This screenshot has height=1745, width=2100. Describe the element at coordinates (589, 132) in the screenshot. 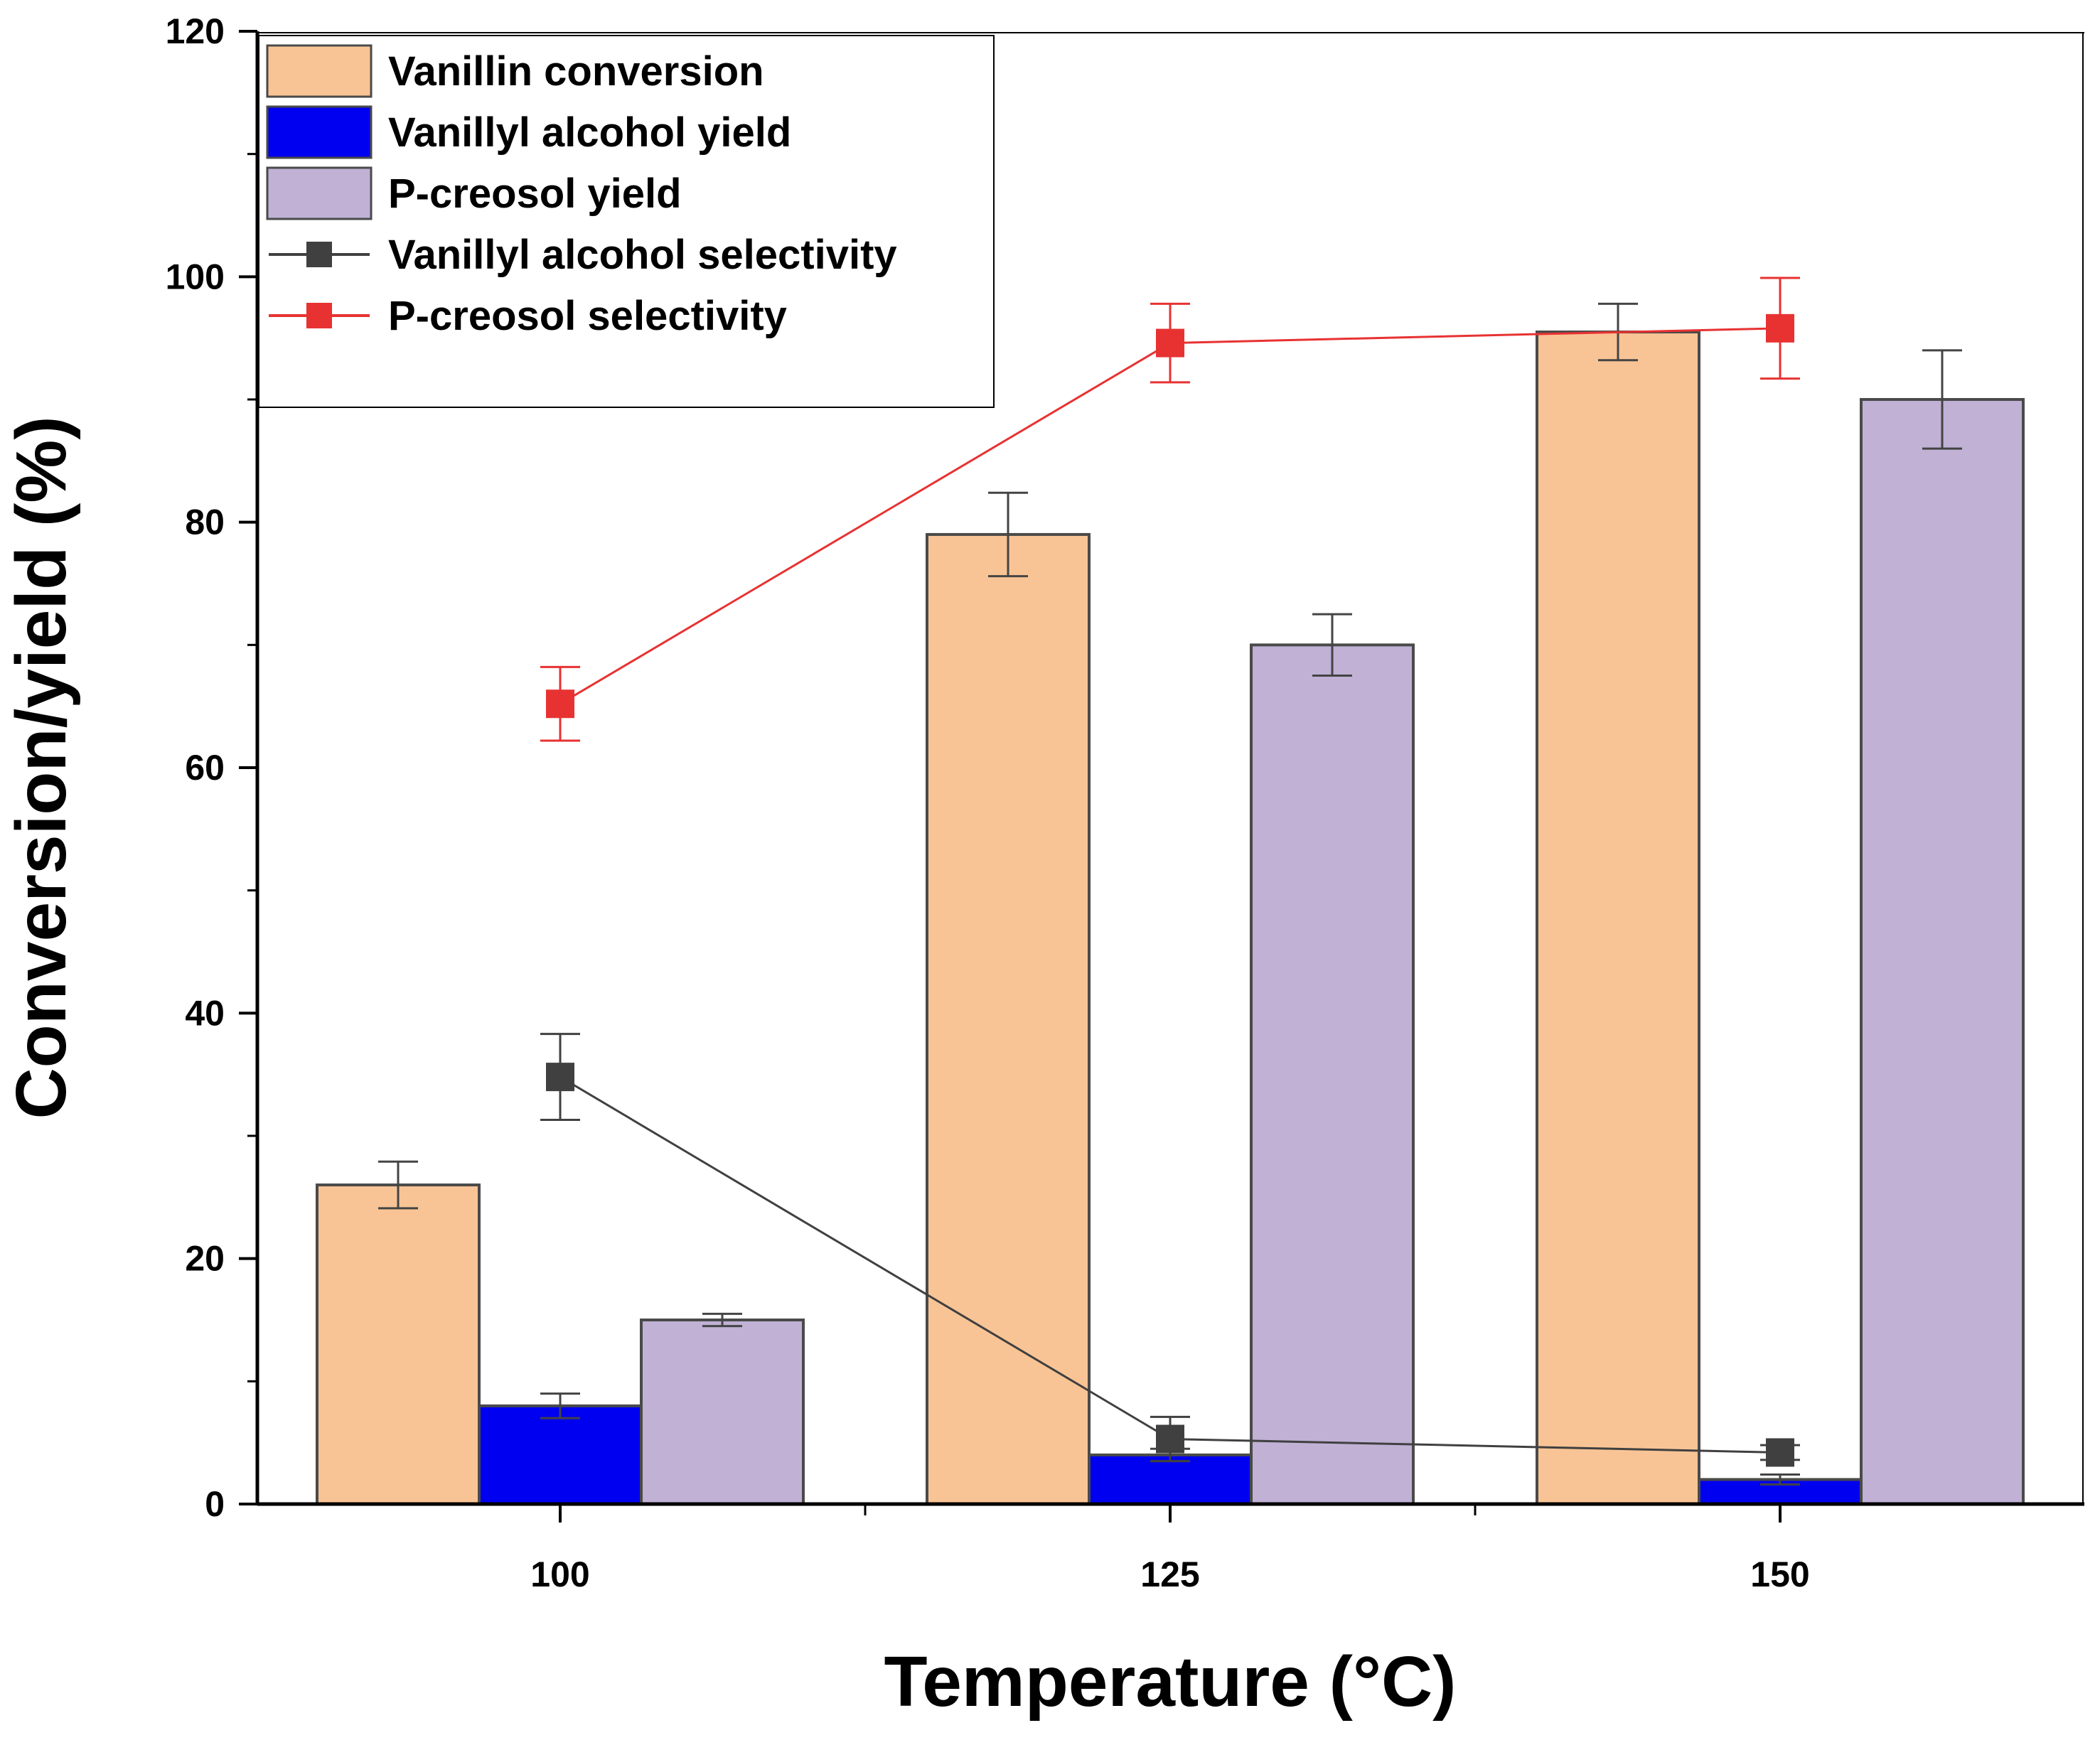

I see `legend-label: Vanillyl alcohol yield` at that location.